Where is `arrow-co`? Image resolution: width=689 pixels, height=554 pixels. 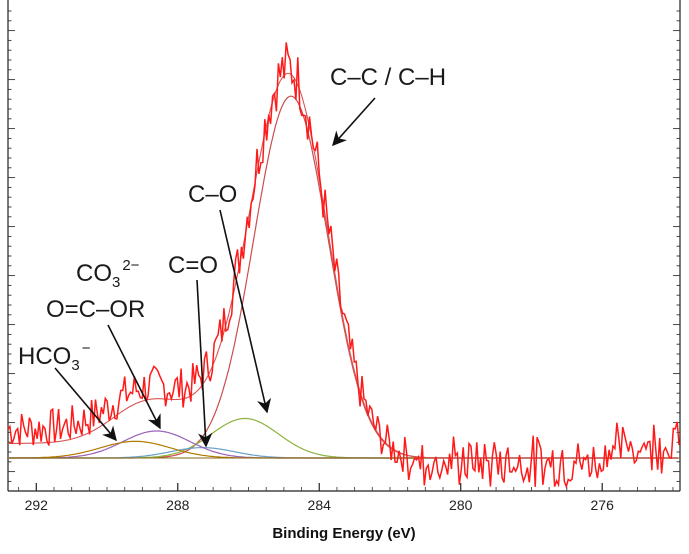 arrow-co is located at coordinates (245, 311).